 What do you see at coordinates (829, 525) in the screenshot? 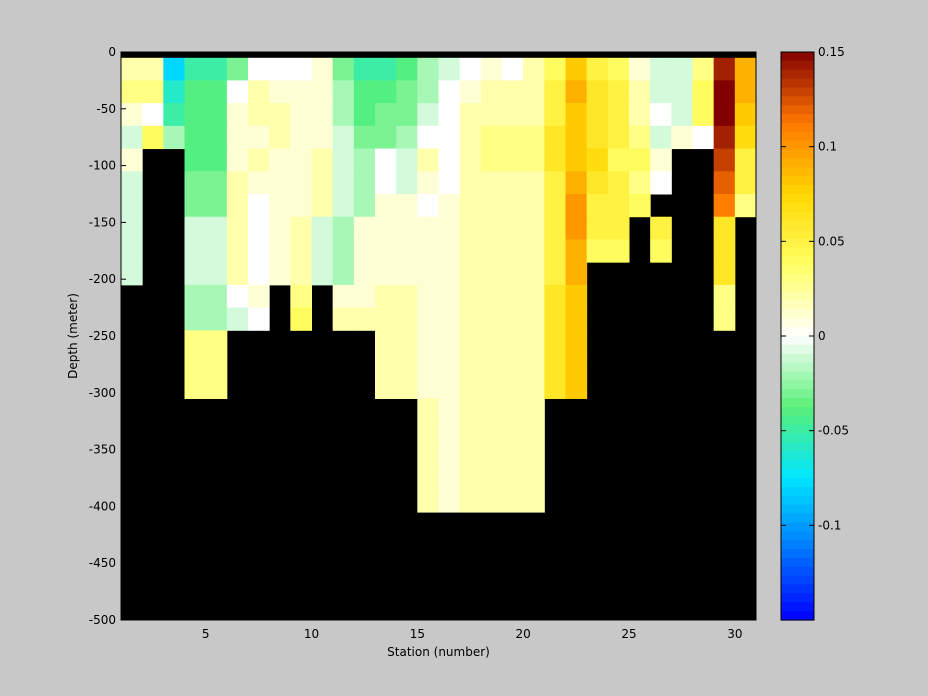
I see `colorbar-tick-label: -0.1` at bounding box center [829, 525].